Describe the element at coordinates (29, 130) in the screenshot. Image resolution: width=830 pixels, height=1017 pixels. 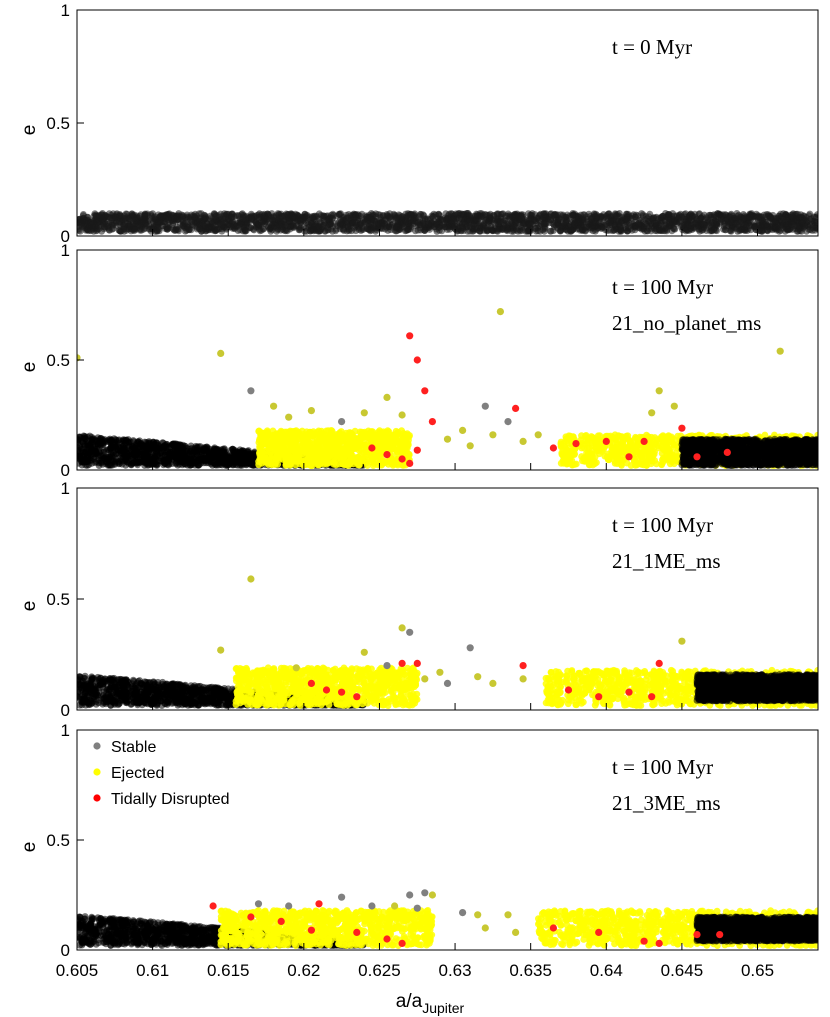
I see `y-axis-title: e` at that location.